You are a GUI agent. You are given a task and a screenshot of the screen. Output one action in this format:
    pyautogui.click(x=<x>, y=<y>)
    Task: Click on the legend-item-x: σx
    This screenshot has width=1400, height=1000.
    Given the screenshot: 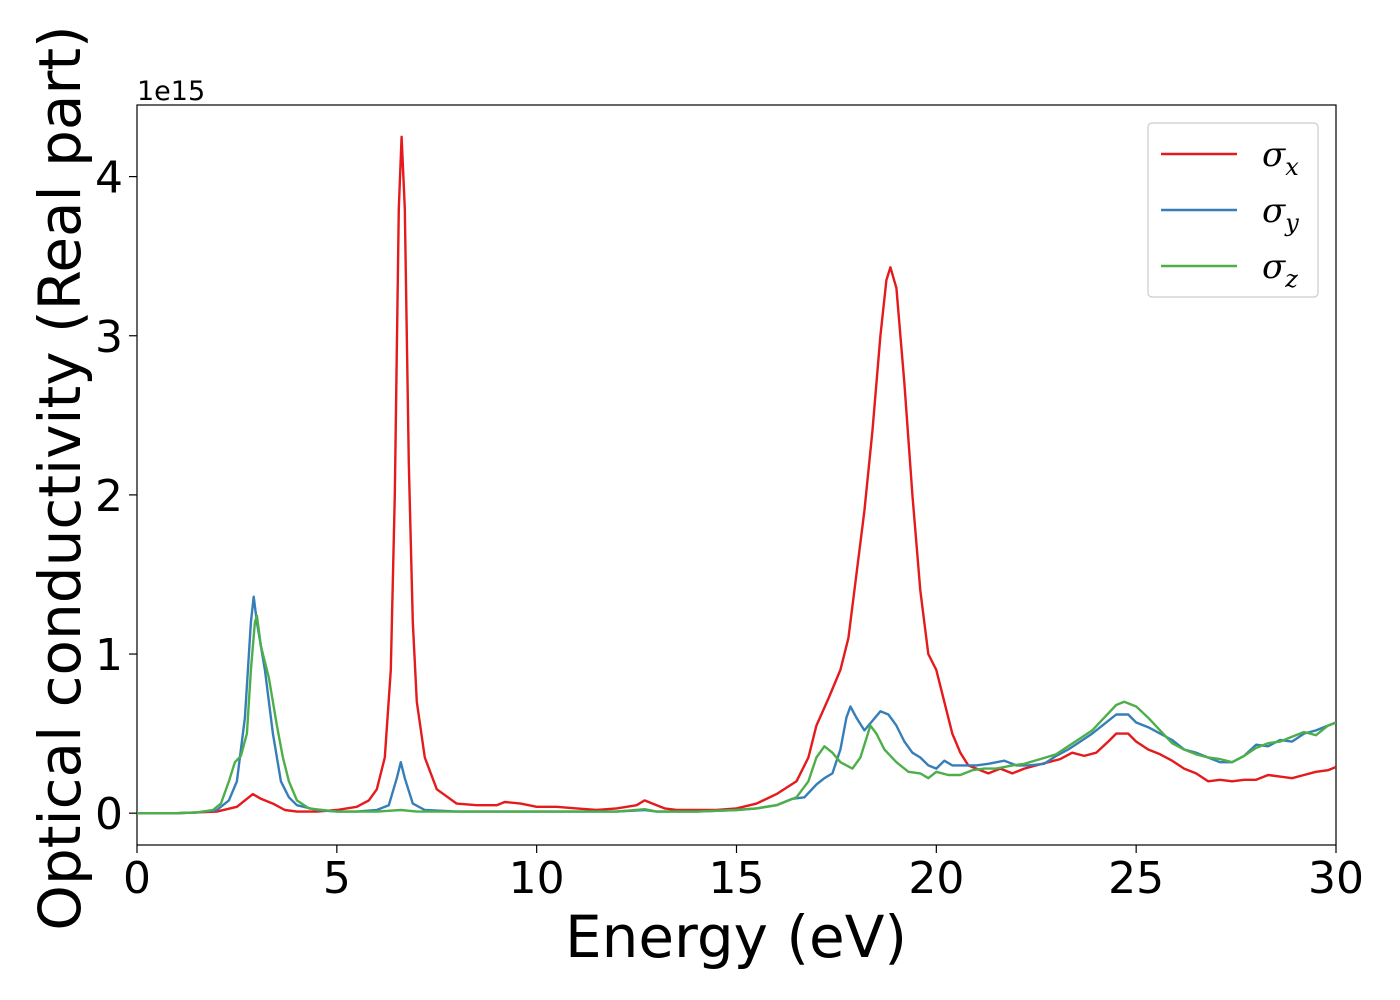 What is the action you would take?
    pyautogui.click(x=1230, y=158)
    